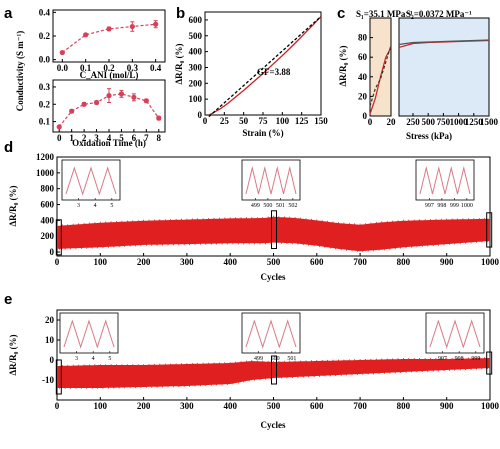  What do you see at coordinates (121, 138) in the screenshot?
I see `panel-a-bottom-xtick-label: 5` at bounding box center [121, 138].